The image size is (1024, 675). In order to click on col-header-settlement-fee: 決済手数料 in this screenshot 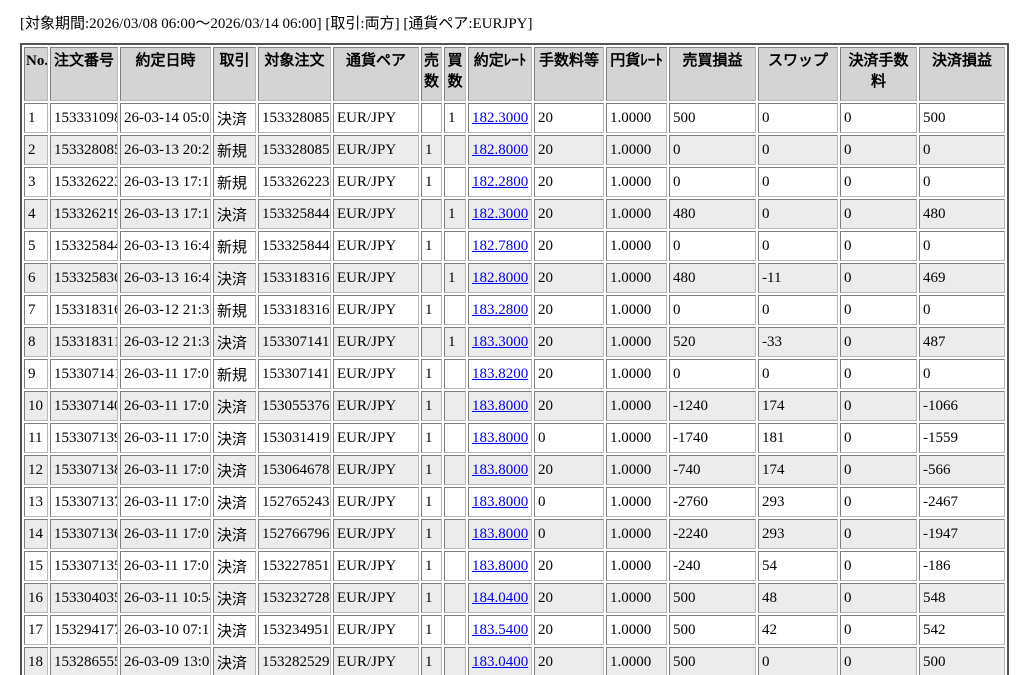, I will do `click(878, 74)`.